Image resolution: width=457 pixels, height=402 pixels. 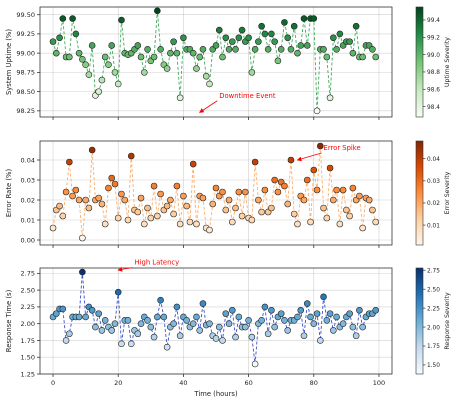 What do you see at coordinates (118, 383) in the screenshot?
I see `x-tick-label-response-1: 20` at bounding box center [118, 383].